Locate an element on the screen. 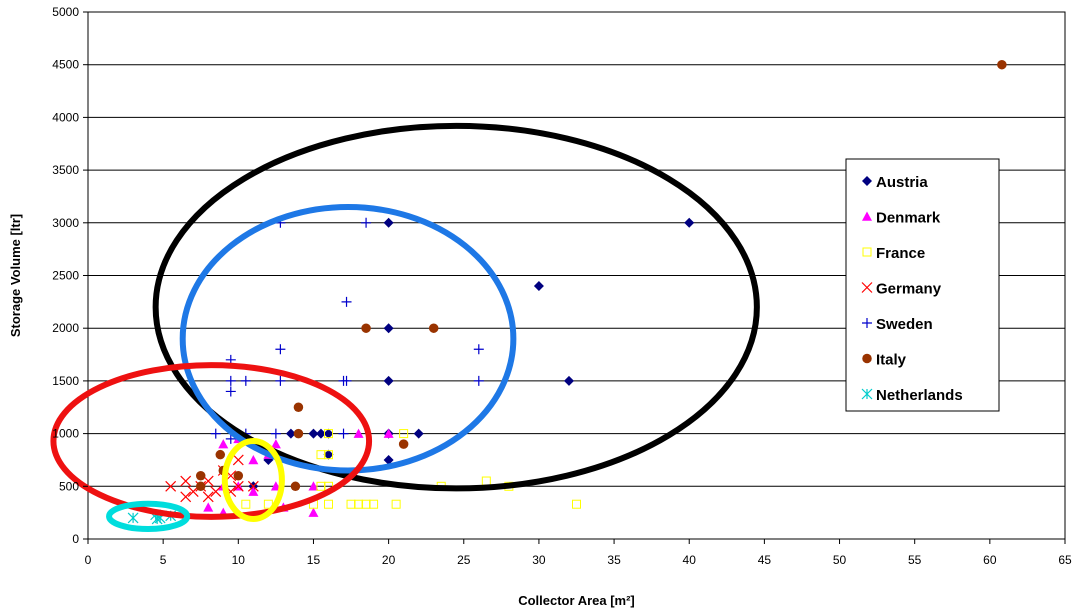  series-germany is located at coordinates (212, 478).